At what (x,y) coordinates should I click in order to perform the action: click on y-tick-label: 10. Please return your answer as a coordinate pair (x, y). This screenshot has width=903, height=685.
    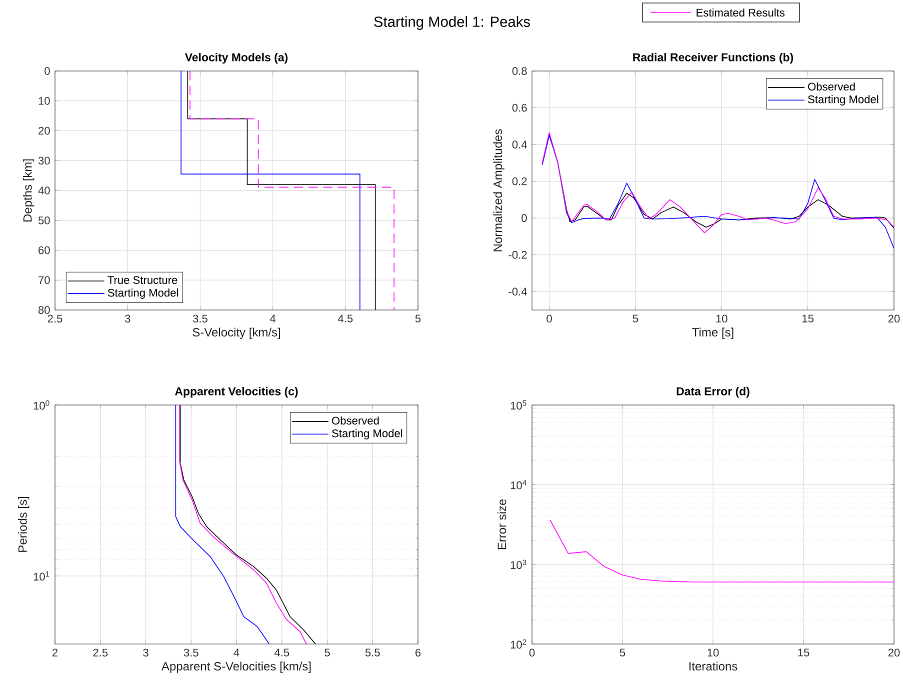
    Looking at the image, I should click on (44, 100).